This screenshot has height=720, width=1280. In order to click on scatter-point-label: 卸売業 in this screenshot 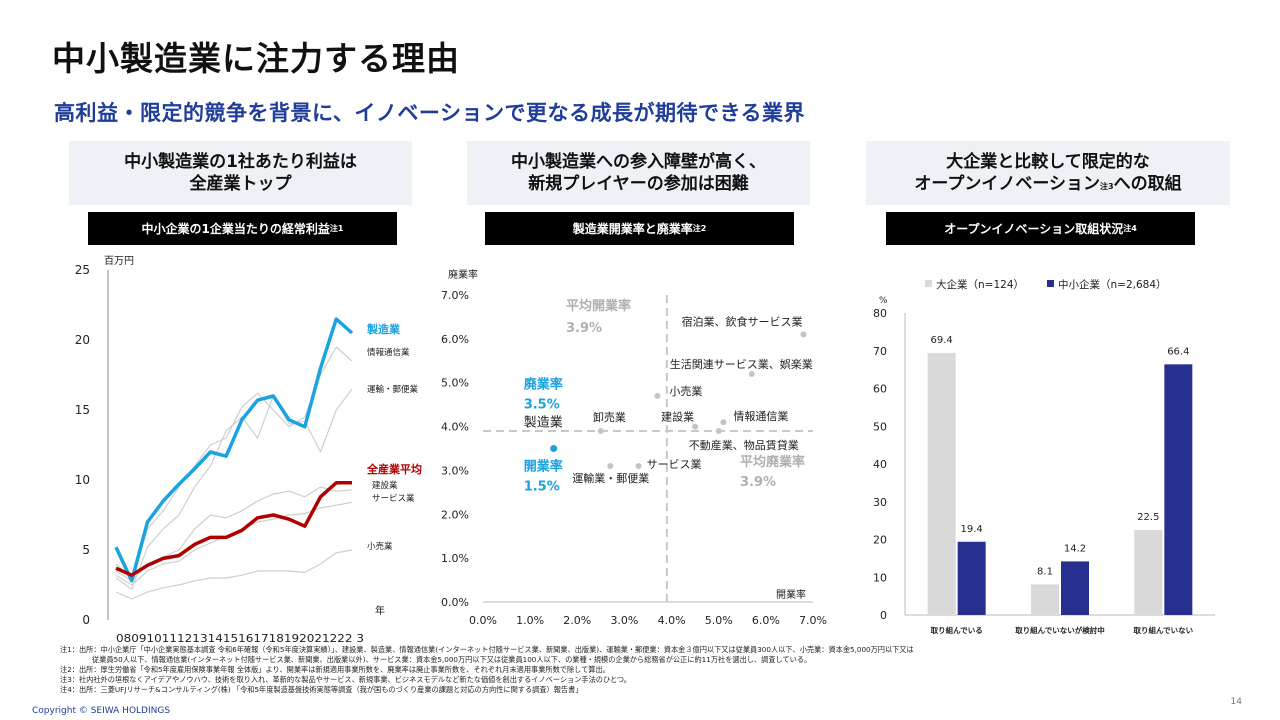, I will do `click(609, 417)`.